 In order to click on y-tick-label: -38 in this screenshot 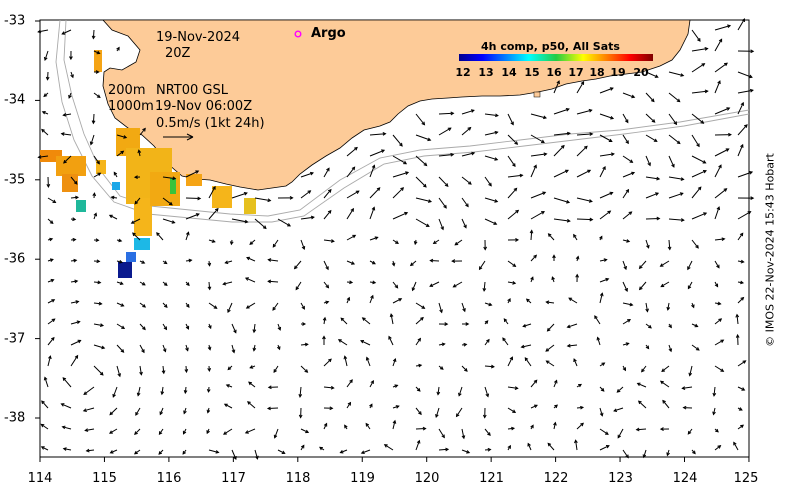, I will do `click(15, 418)`.